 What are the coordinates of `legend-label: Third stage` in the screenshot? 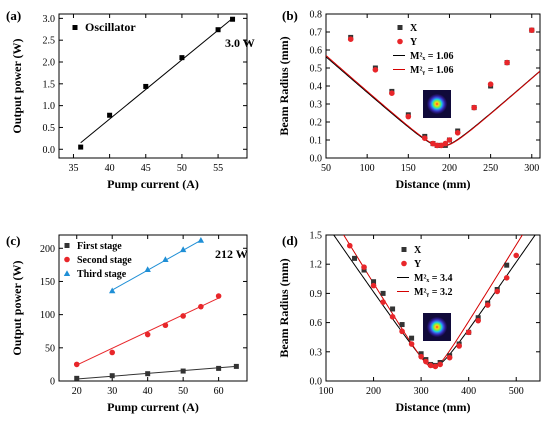 It's located at (102, 274).